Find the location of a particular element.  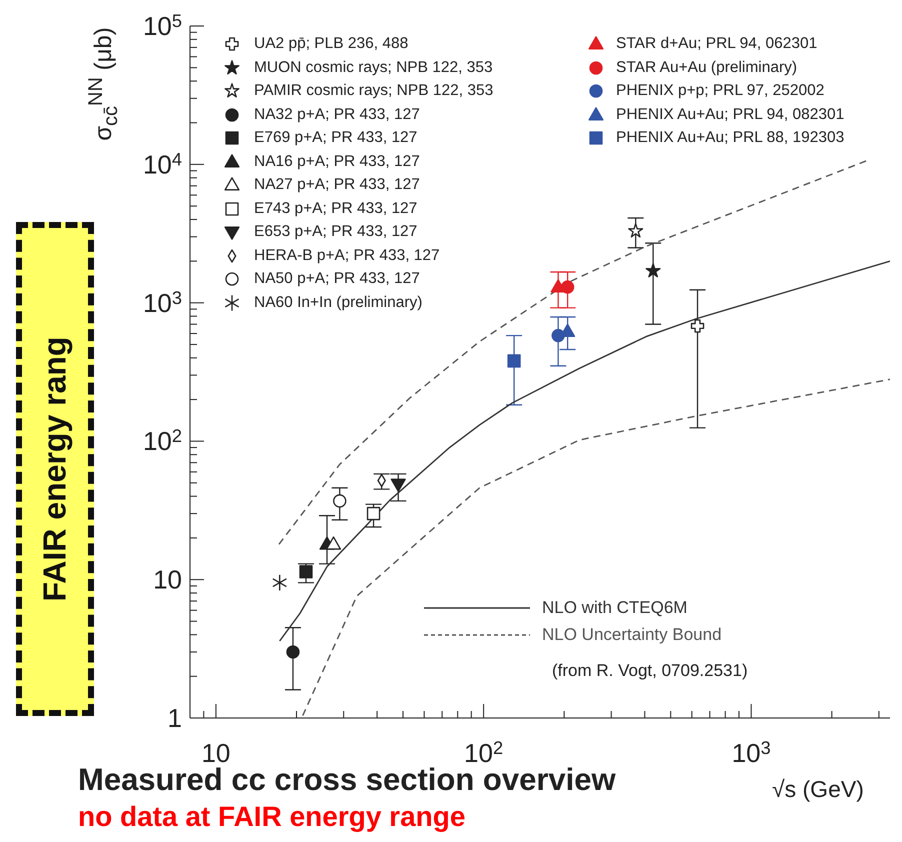

legend-label: E653 p+A; PR 433, 127 is located at coordinates (336, 232).